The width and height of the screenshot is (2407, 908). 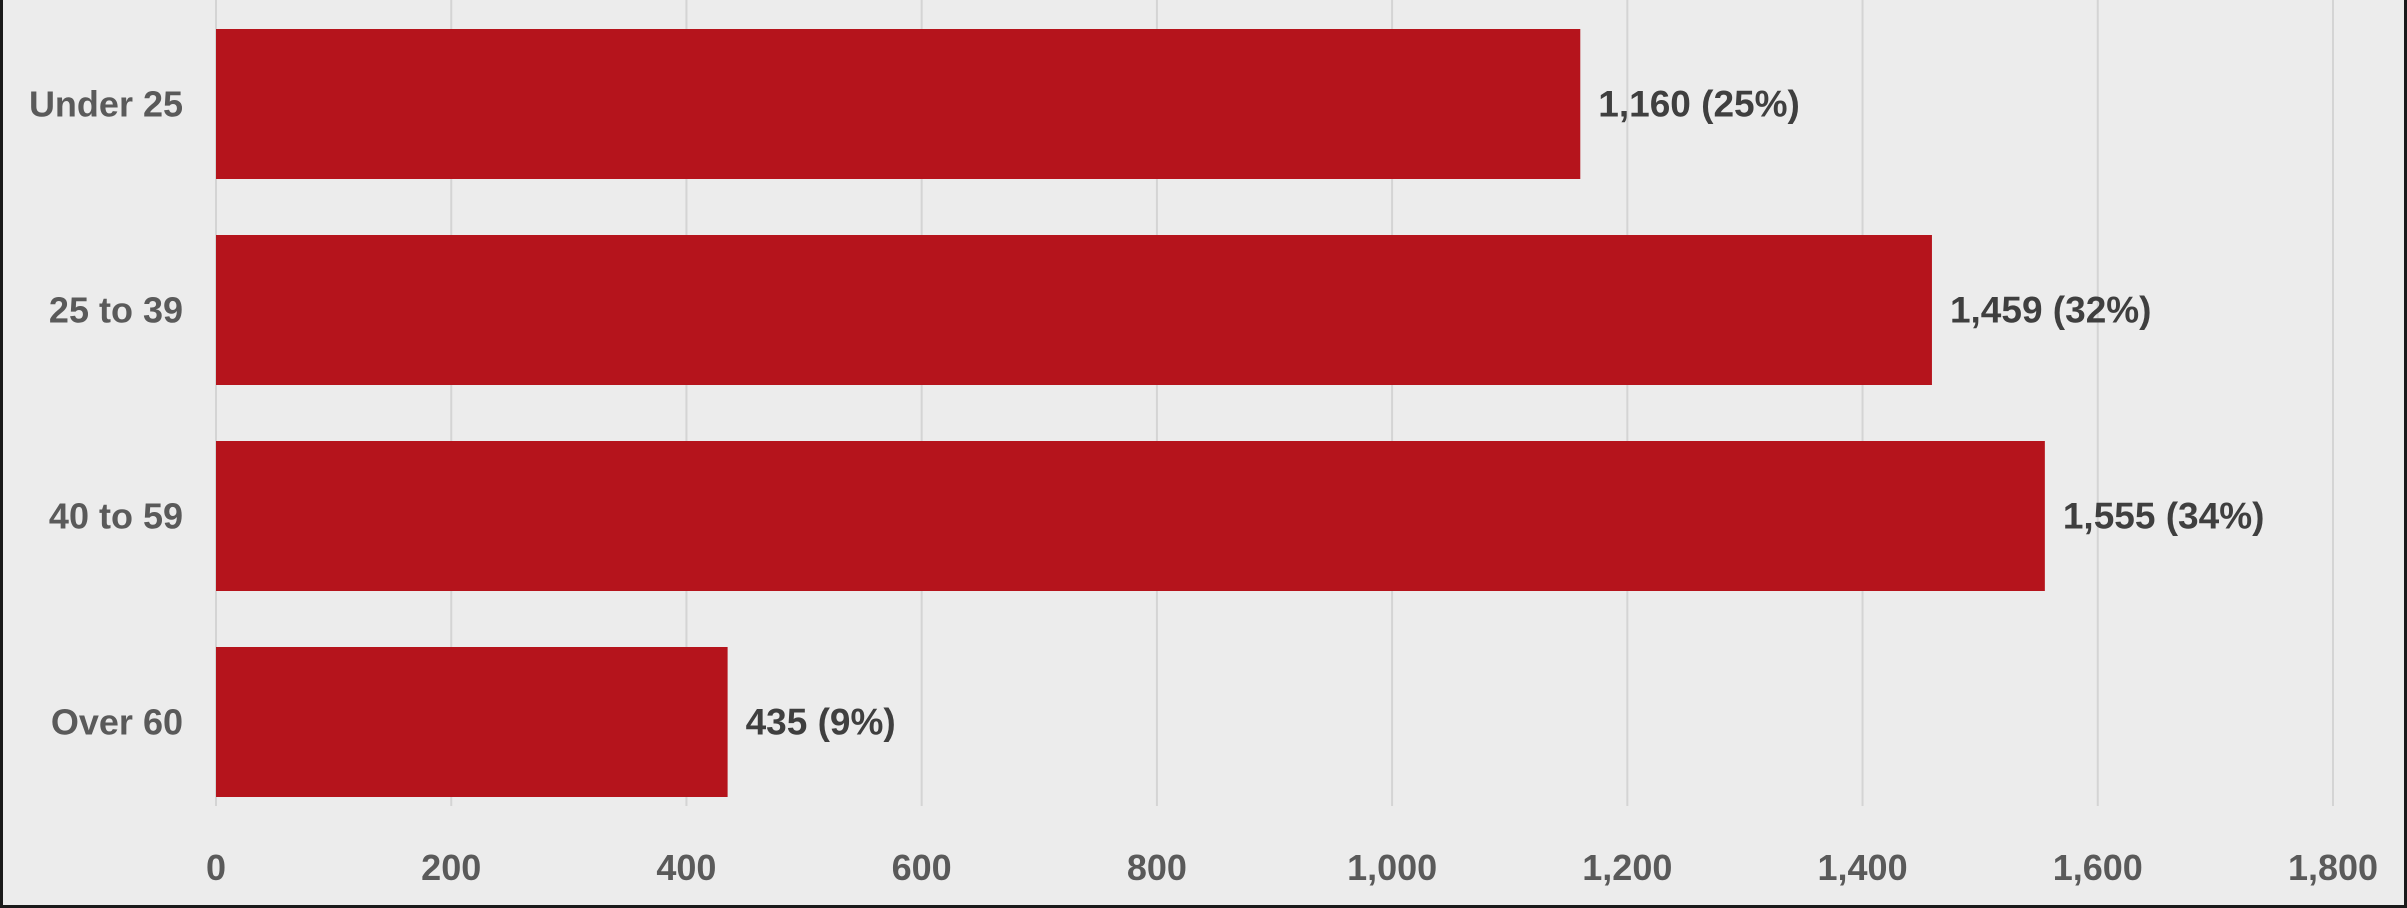 I want to click on x-tick-label: 1,800, so click(x=2333, y=867).